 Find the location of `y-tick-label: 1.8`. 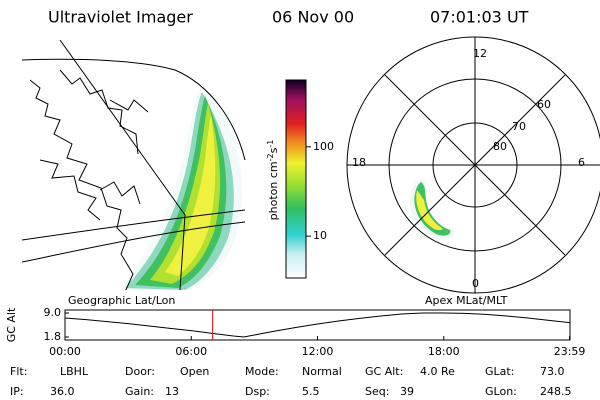

y-tick-label: 1.8 is located at coordinates (53, 336).